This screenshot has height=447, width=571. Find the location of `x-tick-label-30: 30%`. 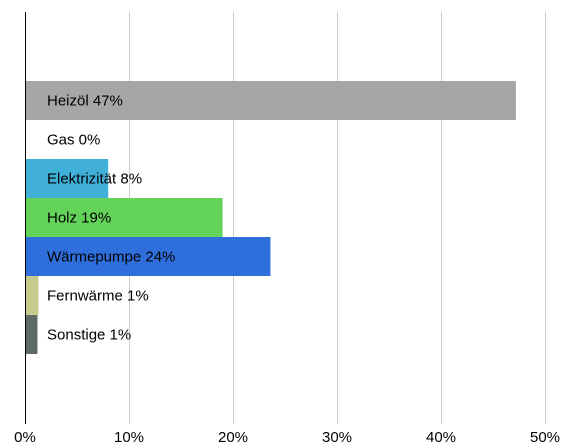

x-tick-label-30: 30% is located at coordinates (337, 437).